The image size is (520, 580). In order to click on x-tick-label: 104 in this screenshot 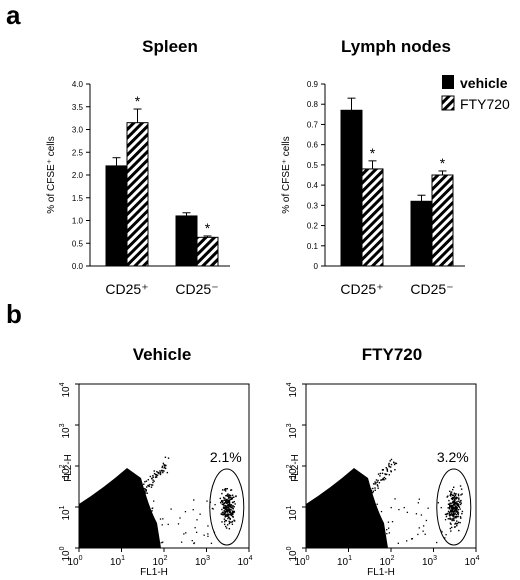, I will do `click(244, 561)`.